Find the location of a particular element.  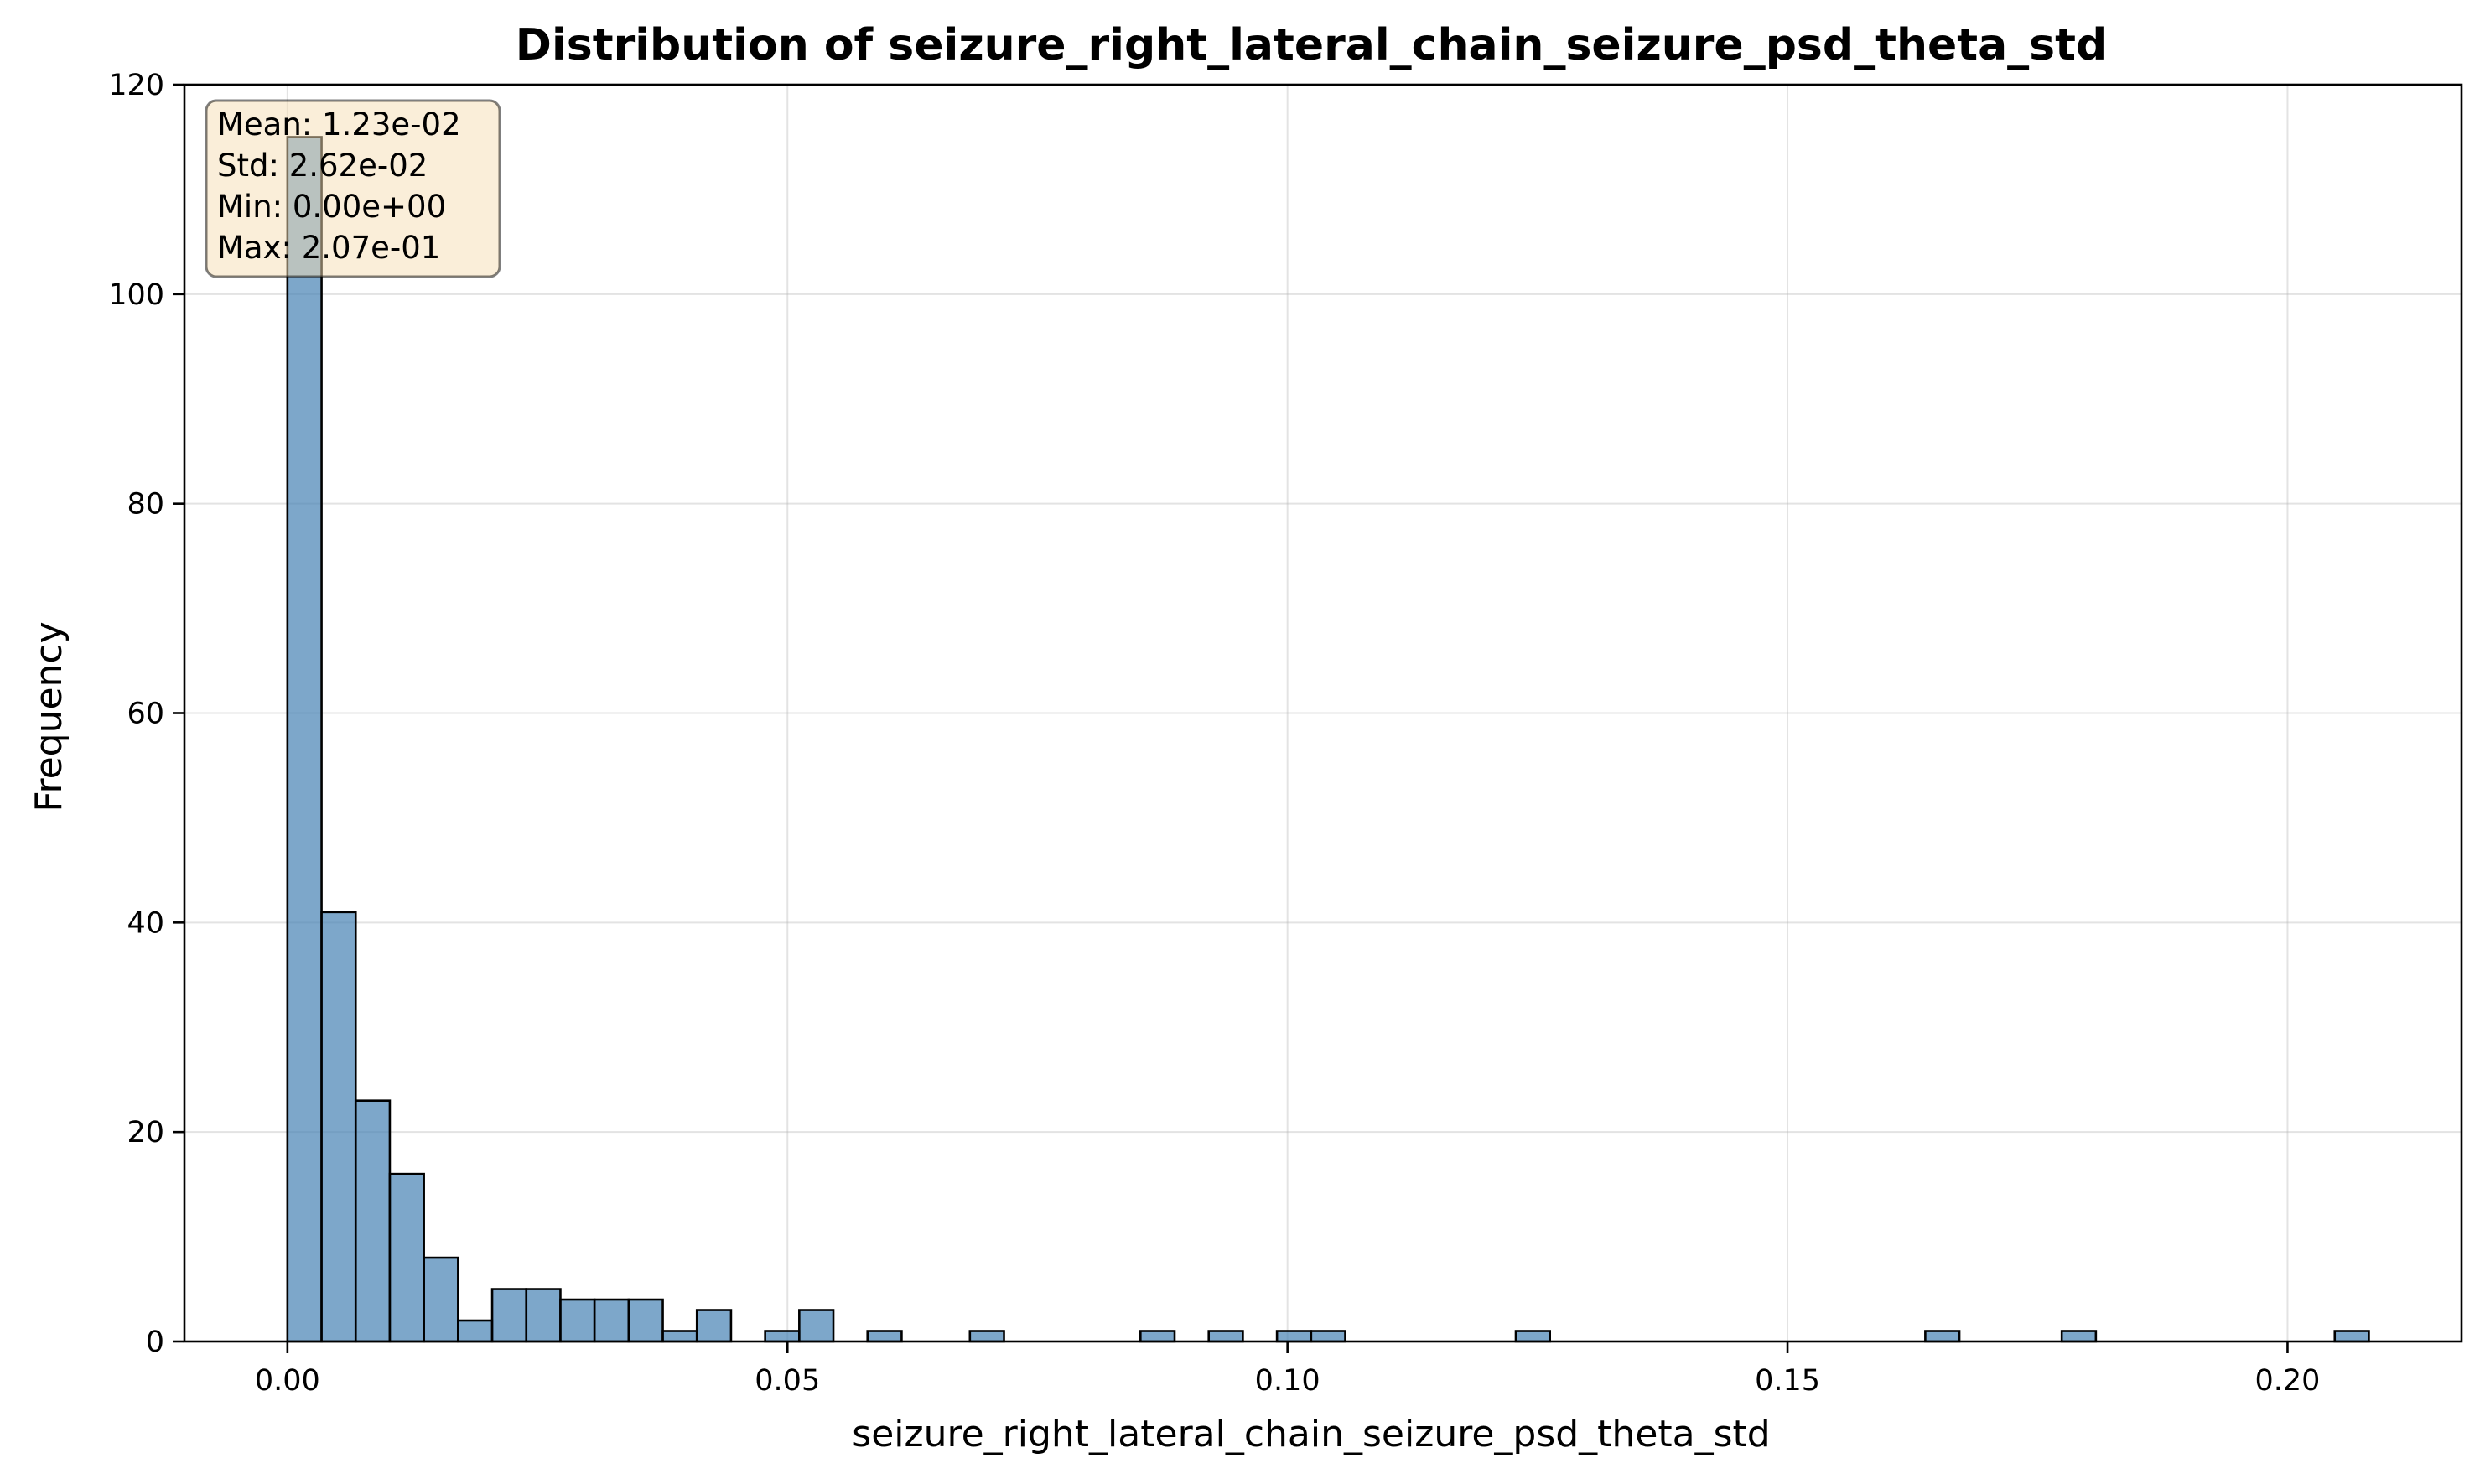

stats-max: Max: 2.07e-01 is located at coordinates (328, 248).